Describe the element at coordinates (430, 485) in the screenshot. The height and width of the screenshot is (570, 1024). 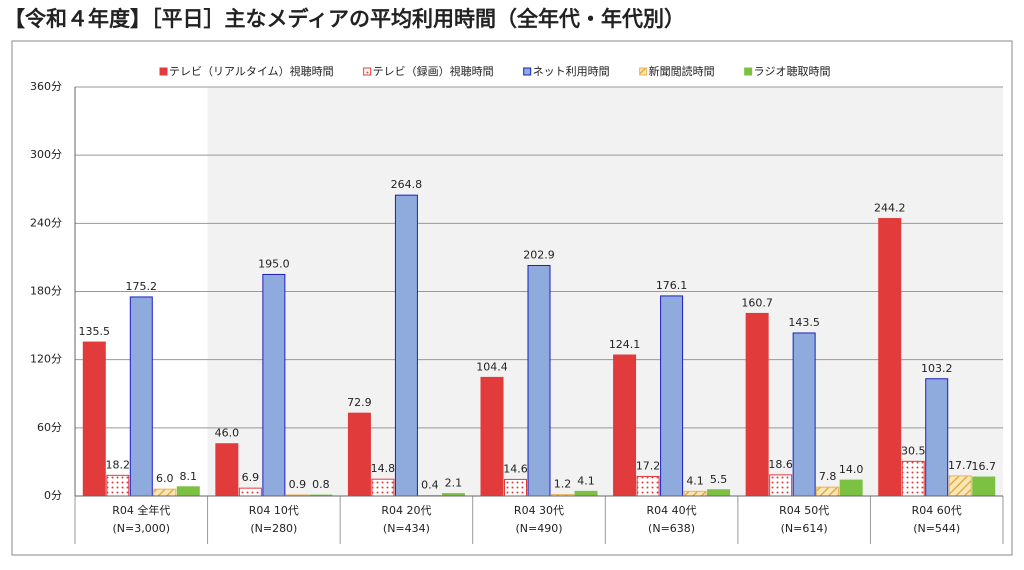
I see `value-label: 0.4` at that location.